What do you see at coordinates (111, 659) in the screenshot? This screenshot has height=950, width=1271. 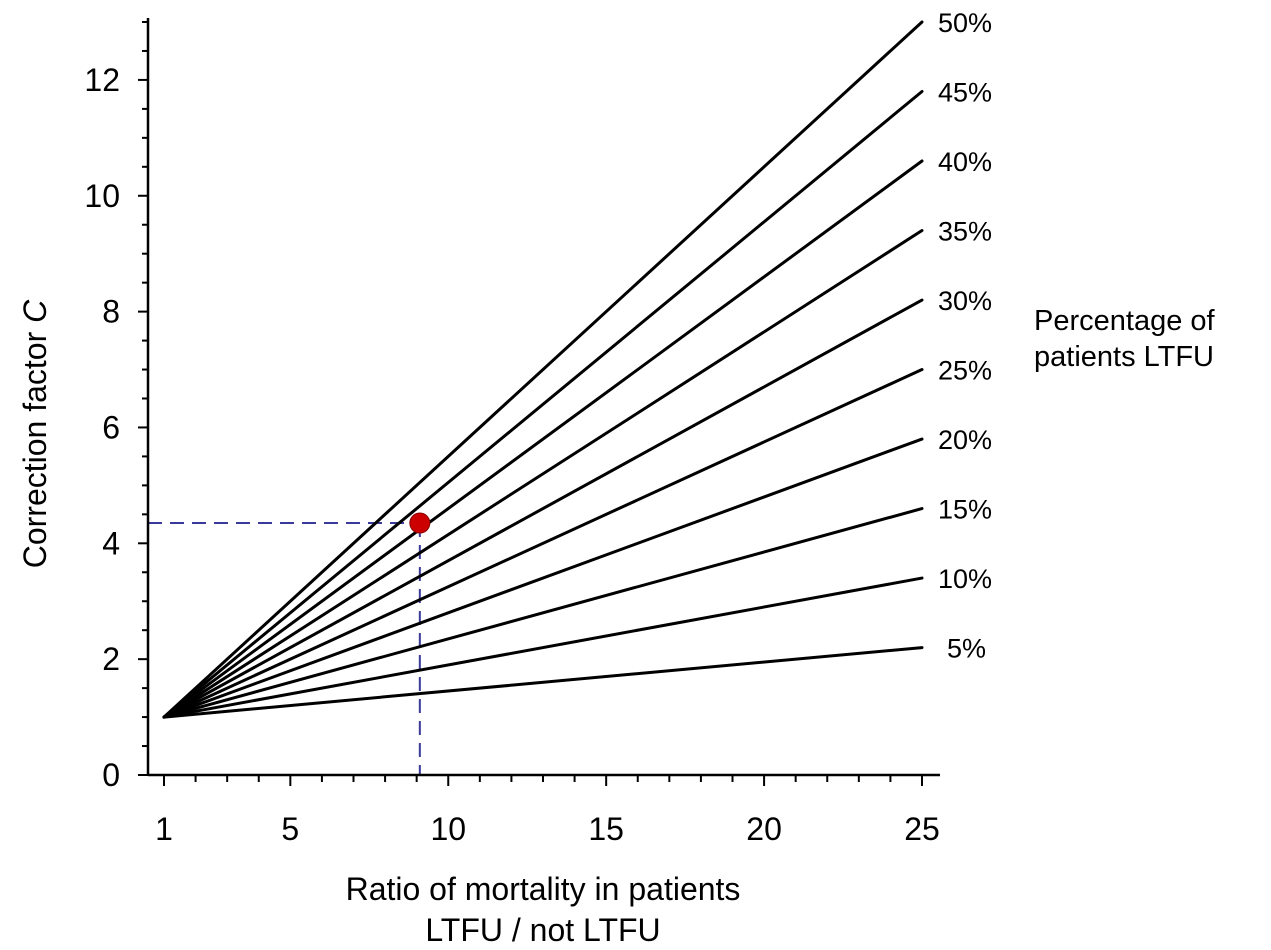 I see `y-tick-label: 2` at bounding box center [111, 659].